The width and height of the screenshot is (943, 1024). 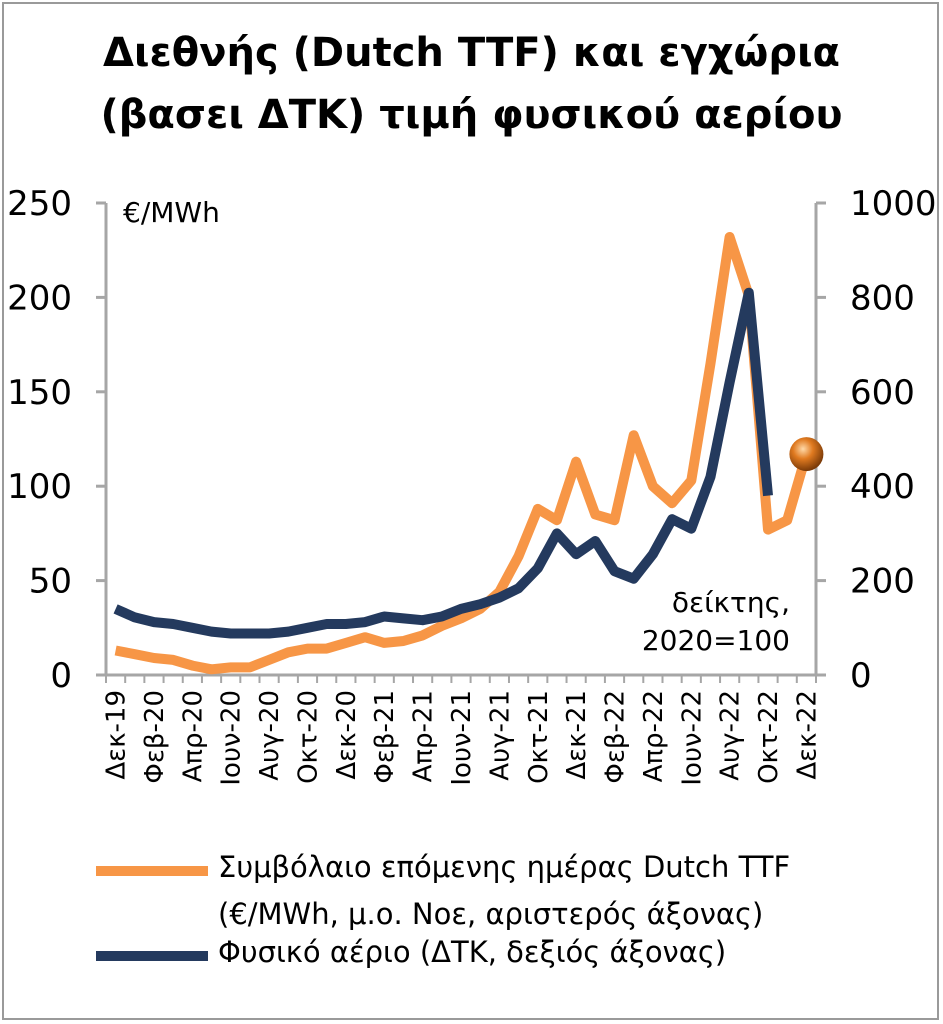 I want to click on right-tick-label: 600, so click(x=882, y=393).